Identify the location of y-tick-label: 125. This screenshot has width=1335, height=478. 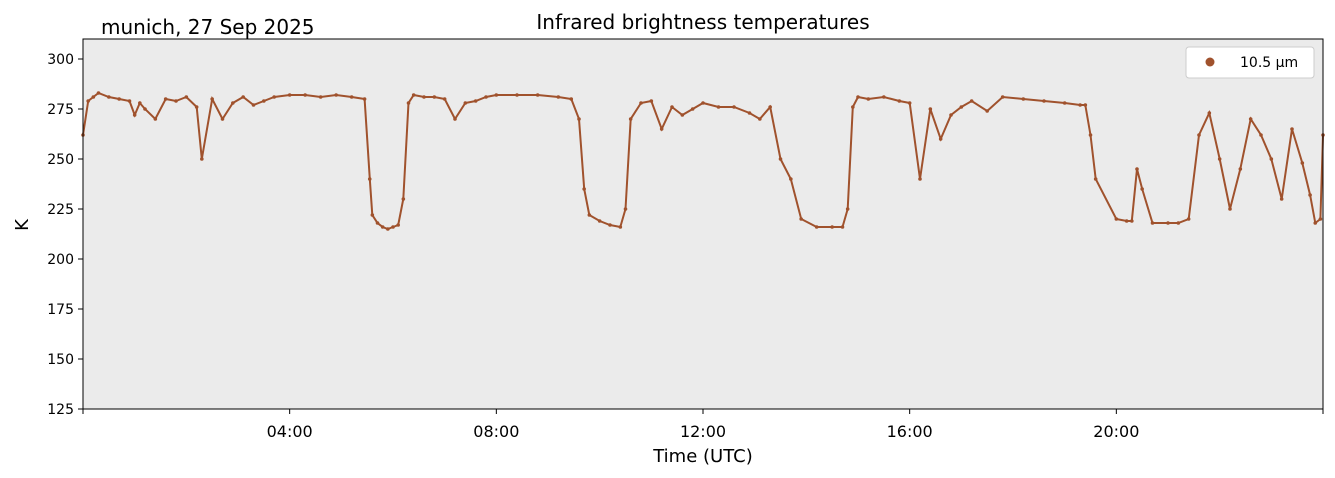
(60, 410).